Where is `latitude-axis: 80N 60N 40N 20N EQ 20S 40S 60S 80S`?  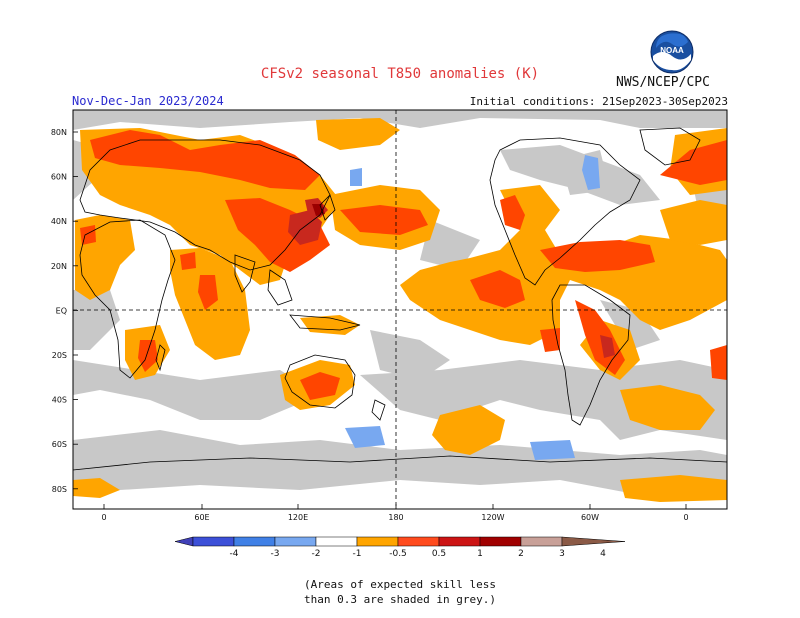
latitude-axis: 80N 60N 40N 20N EQ 20S 40S 60S 80S is located at coordinates (64, 311).